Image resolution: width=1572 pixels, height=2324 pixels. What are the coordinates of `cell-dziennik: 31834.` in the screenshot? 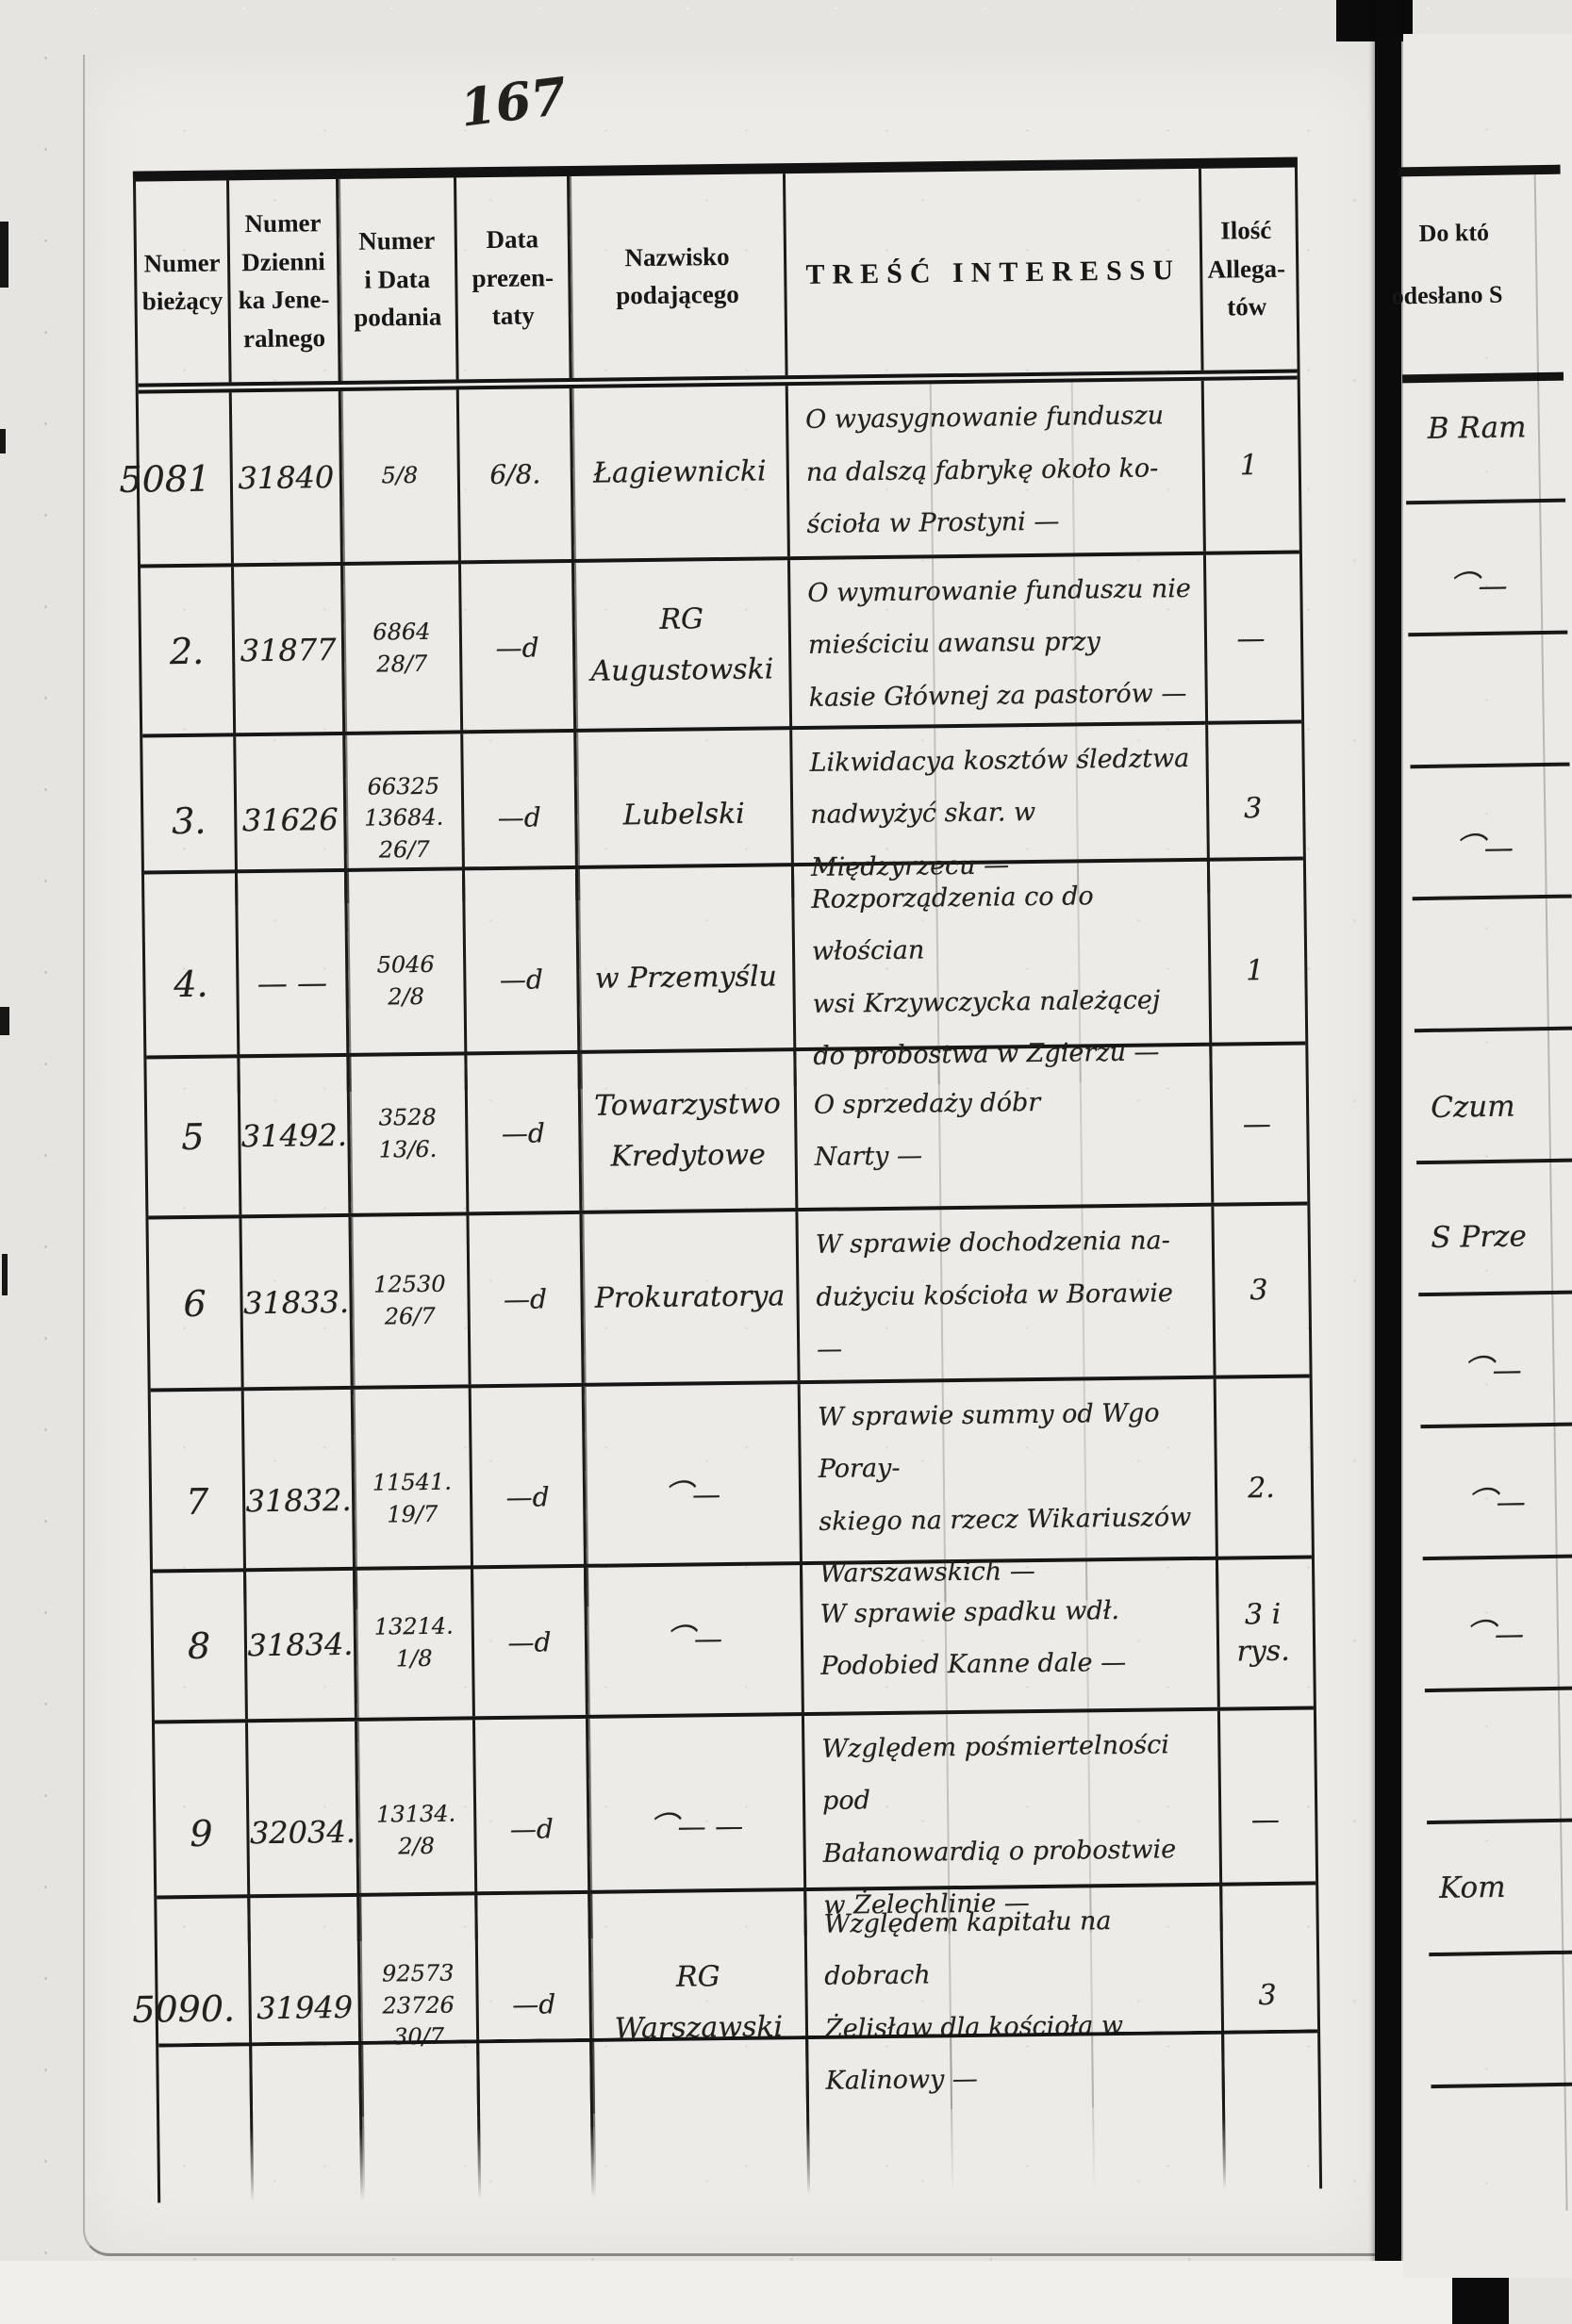 It's located at (299, 1645).